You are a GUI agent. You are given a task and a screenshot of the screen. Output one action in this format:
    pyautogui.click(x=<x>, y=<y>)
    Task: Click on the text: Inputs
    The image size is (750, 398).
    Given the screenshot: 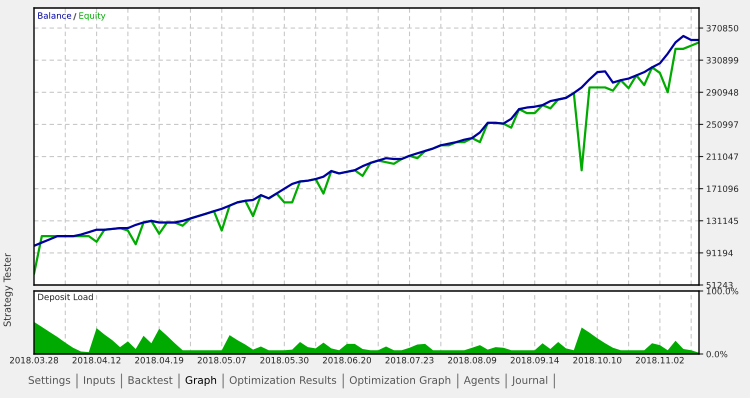 What is the action you would take?
    pyautogui.click(x=99, y=381)
    